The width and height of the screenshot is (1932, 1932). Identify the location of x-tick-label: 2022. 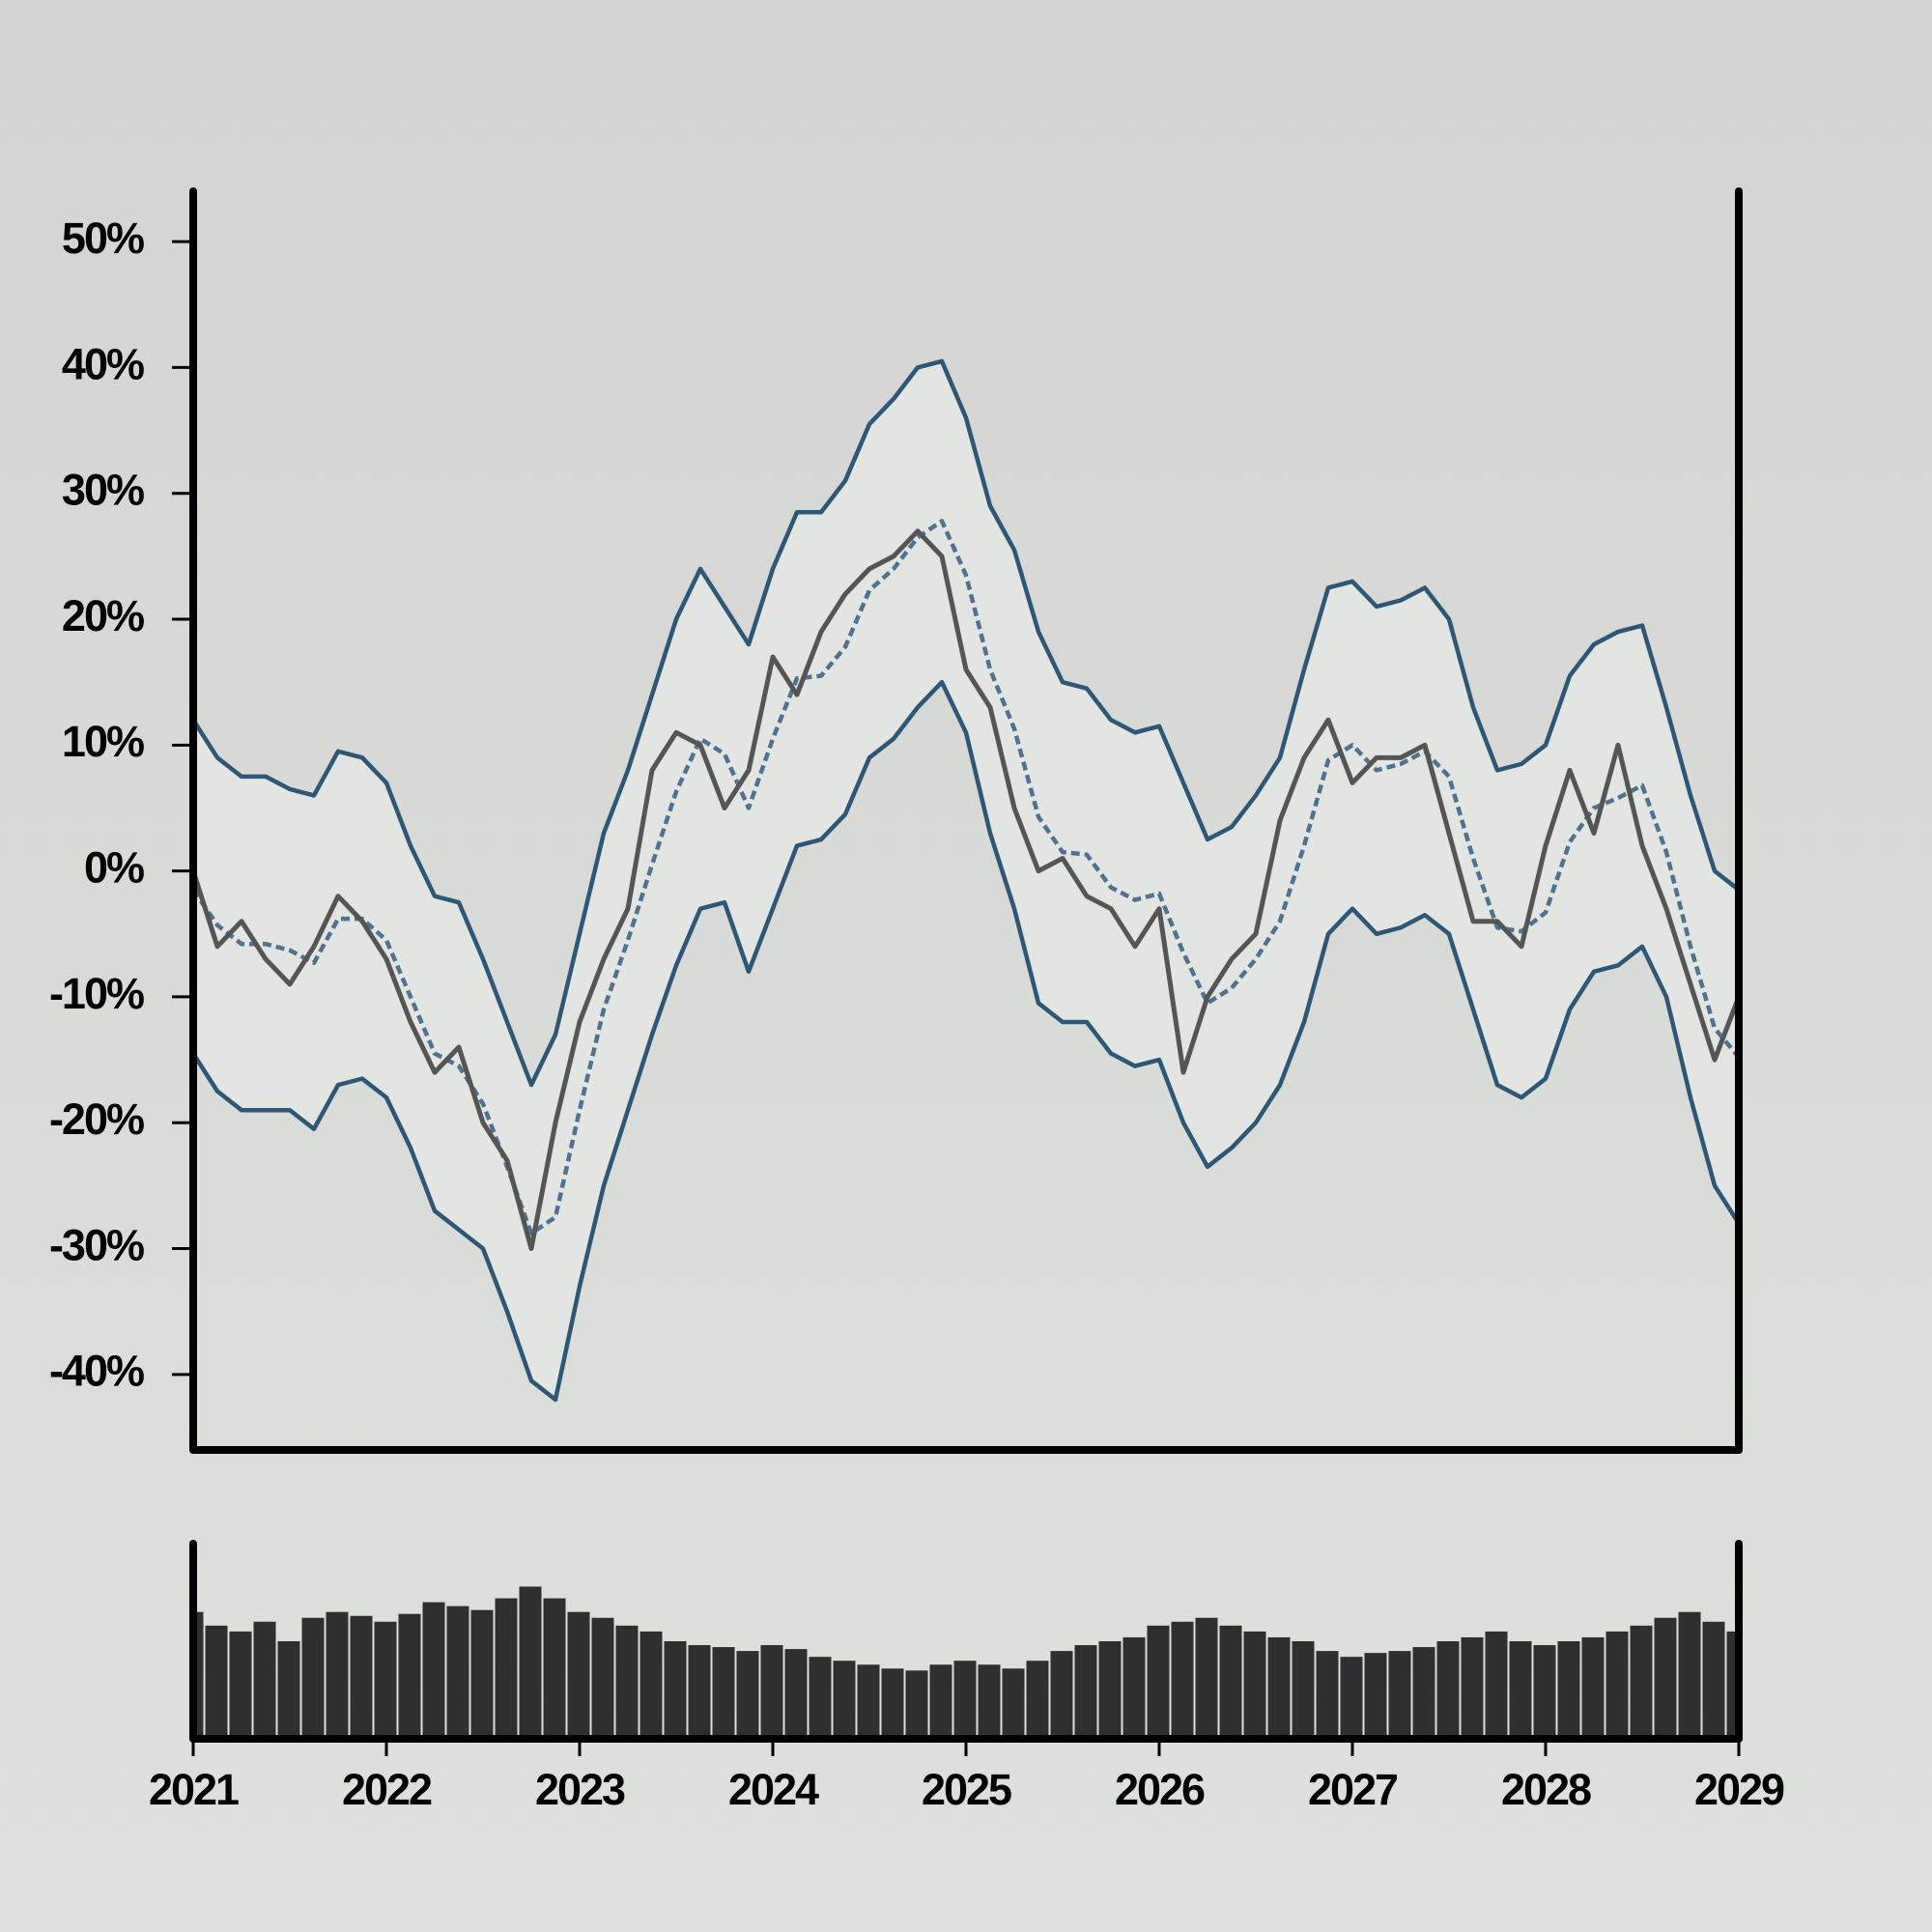
(387, 1789).